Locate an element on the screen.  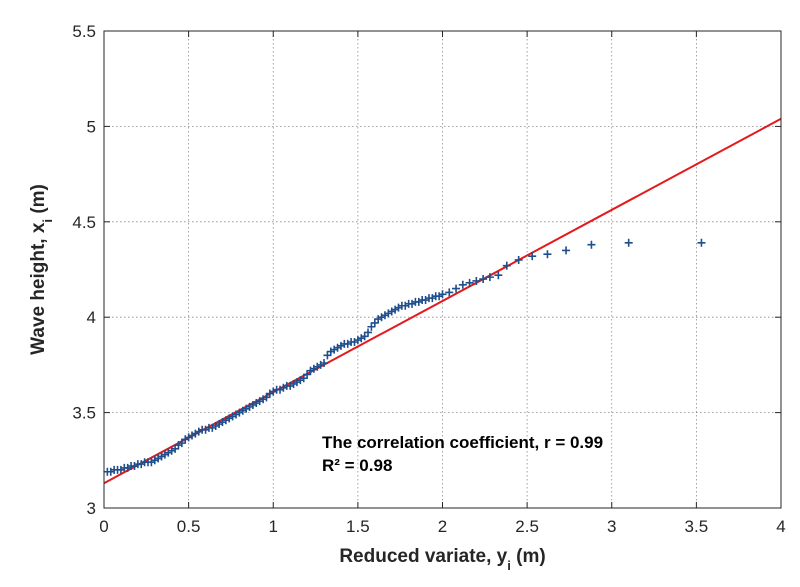
y-axis-label: Wave height, xi (m) is located at coordinates (41, 269).